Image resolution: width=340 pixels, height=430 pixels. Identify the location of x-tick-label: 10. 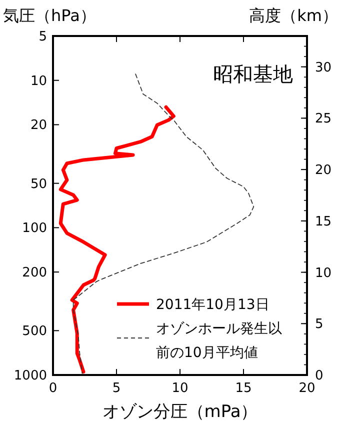
(180, 388).